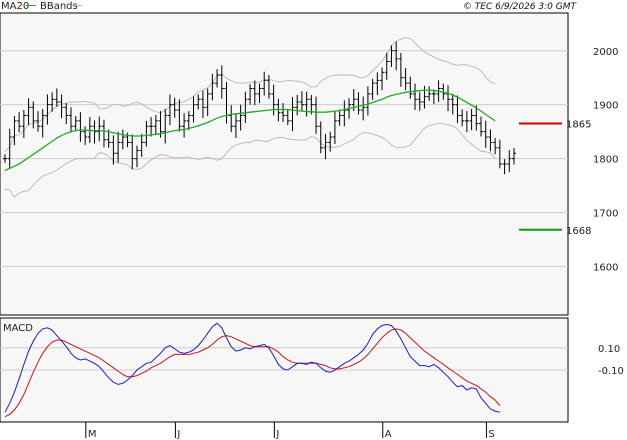  I want to click on legend-ma20-swatch, so click(31, 5).